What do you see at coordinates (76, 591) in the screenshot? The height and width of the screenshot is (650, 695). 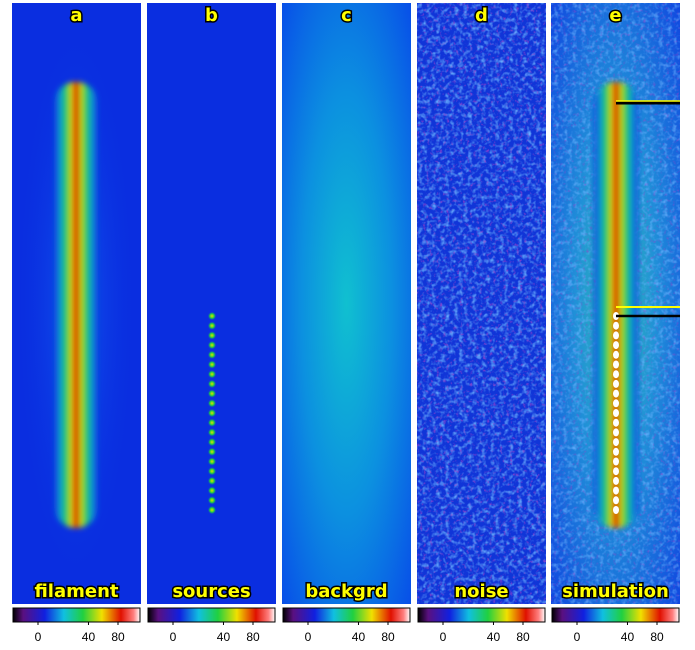 I see `panel-label: filament` at bounding box center [76, 591].